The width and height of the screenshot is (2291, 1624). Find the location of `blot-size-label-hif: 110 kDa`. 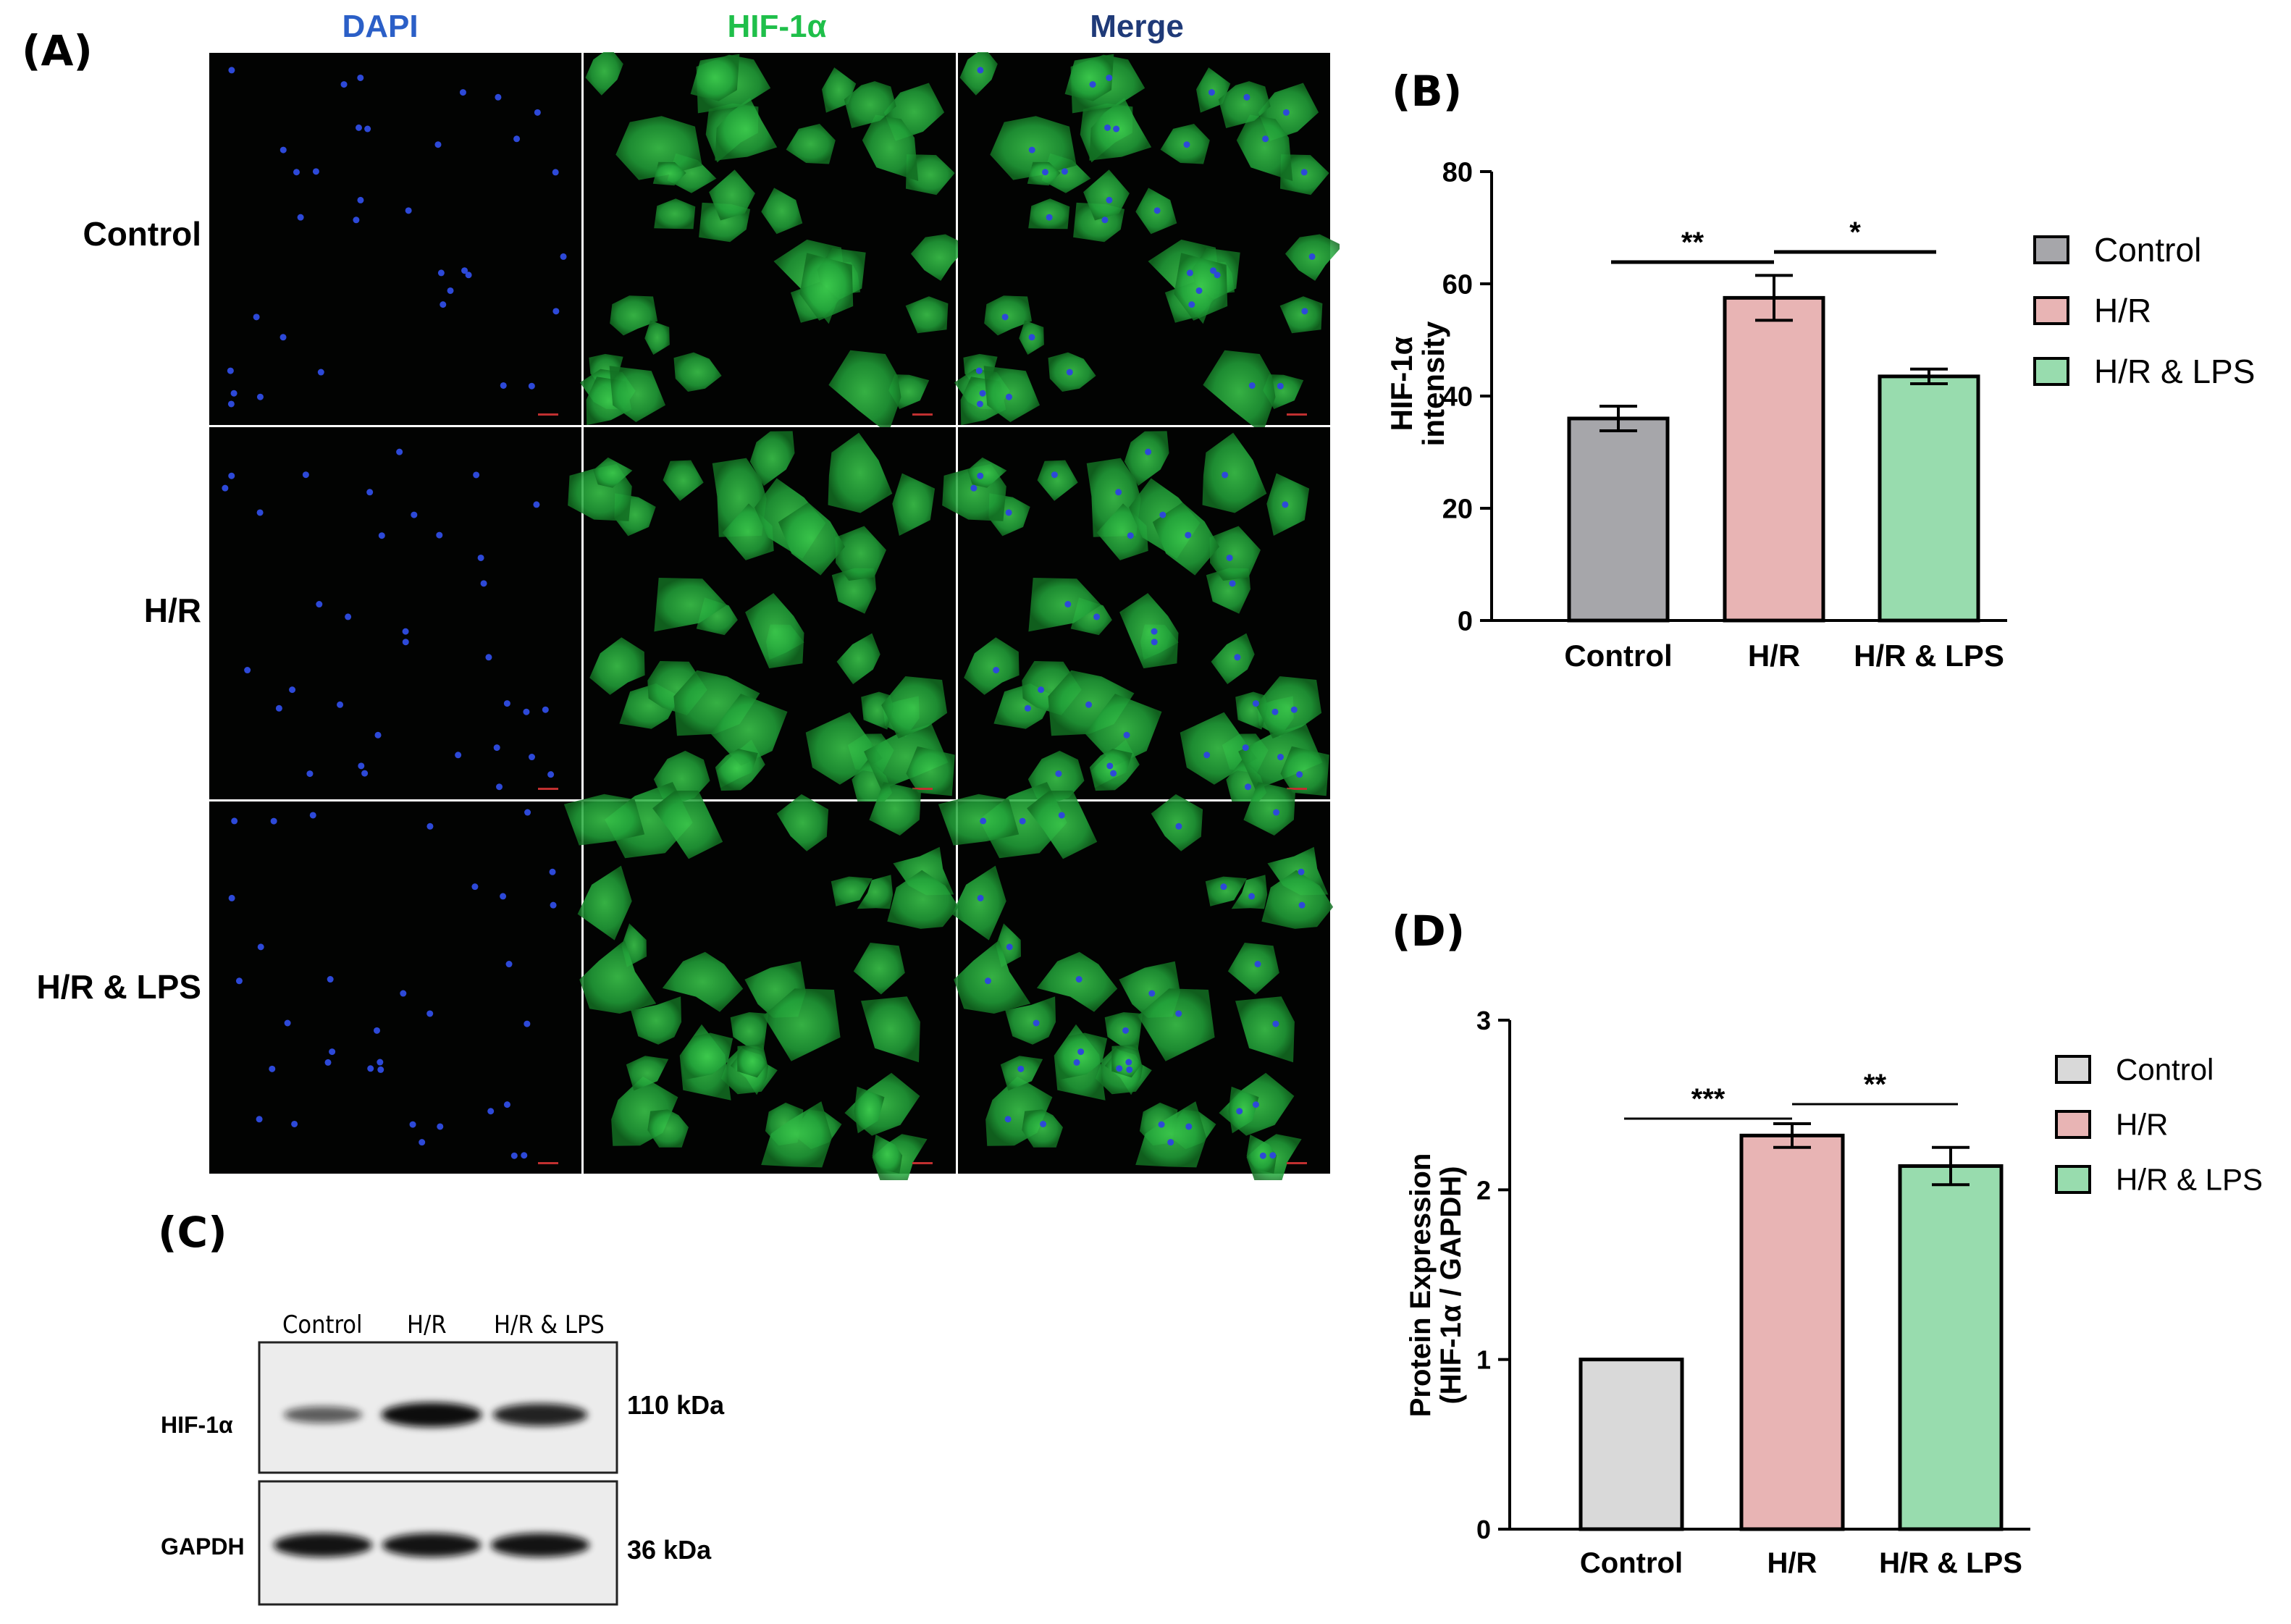

blot-size-label-hif: 110 kDa is located at coordinates (676, 1405).